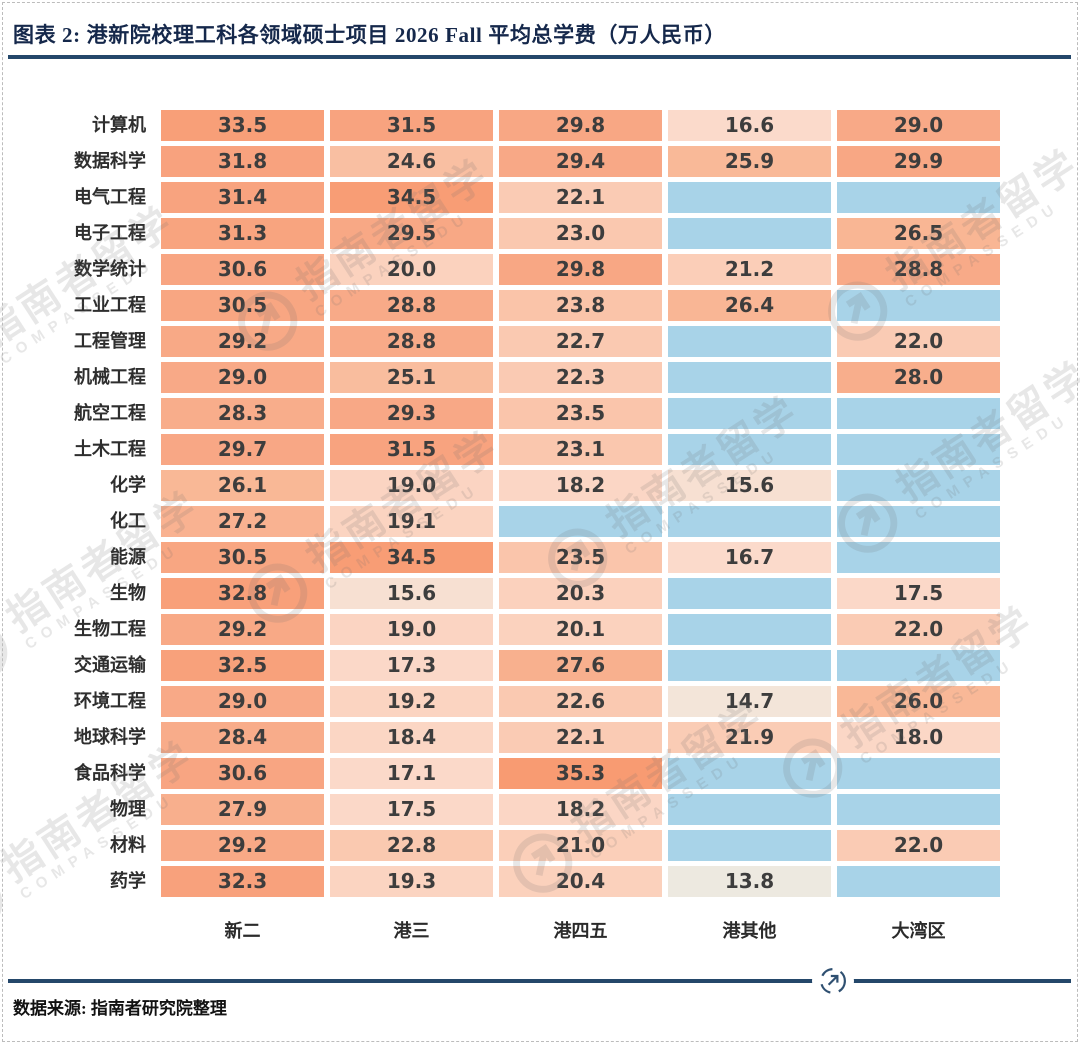 This screenshot has height=1044, width=1080. I want to click on footer-divider, so click(539, 981).